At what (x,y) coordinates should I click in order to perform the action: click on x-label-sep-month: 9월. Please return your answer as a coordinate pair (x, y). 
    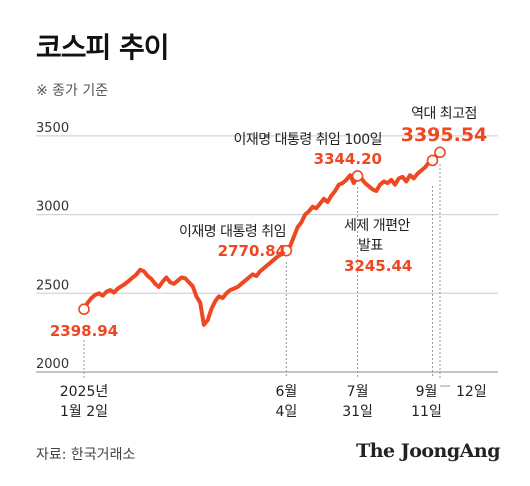
    Looking at the image, I should click on (427, 392).